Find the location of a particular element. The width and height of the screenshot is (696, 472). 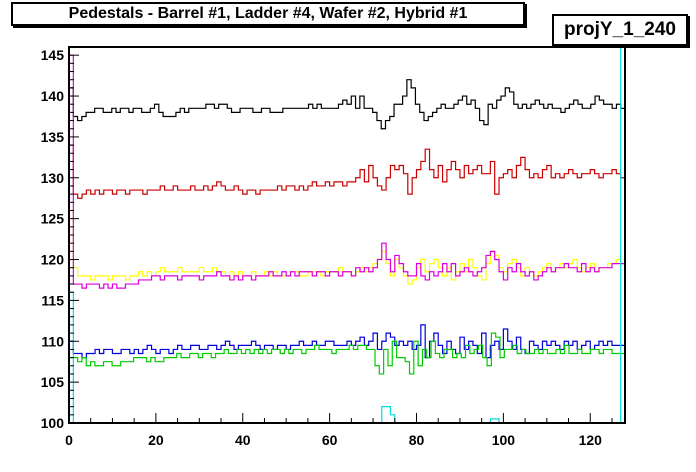

x-tick-label: 60 is located at coordinates (330, 440).